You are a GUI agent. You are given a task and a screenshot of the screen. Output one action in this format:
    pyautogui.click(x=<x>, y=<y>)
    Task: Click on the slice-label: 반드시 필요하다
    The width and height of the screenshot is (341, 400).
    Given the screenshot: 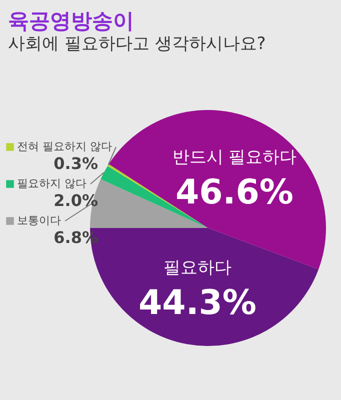 What is the action you would take?
    pyautogui.click(x=234, y=157)
    